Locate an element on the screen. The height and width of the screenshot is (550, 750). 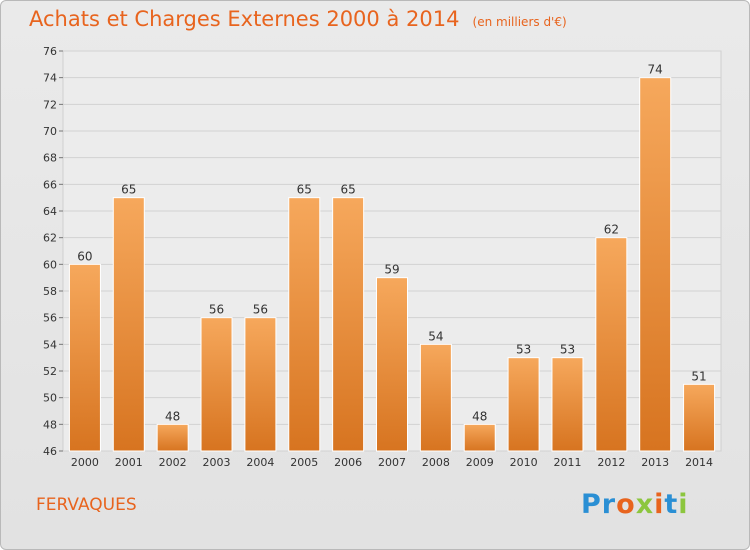
bar-2014 is located at coordinates (699, 417).